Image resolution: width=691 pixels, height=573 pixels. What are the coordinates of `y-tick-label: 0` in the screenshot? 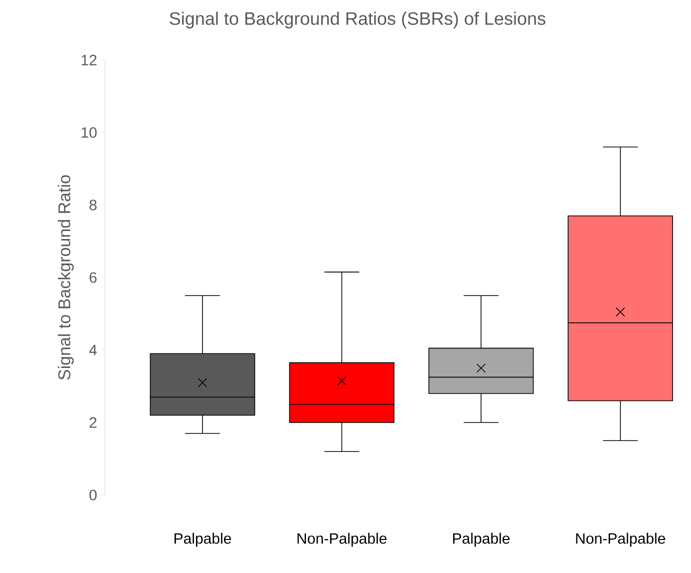 It's located at (93, 495).